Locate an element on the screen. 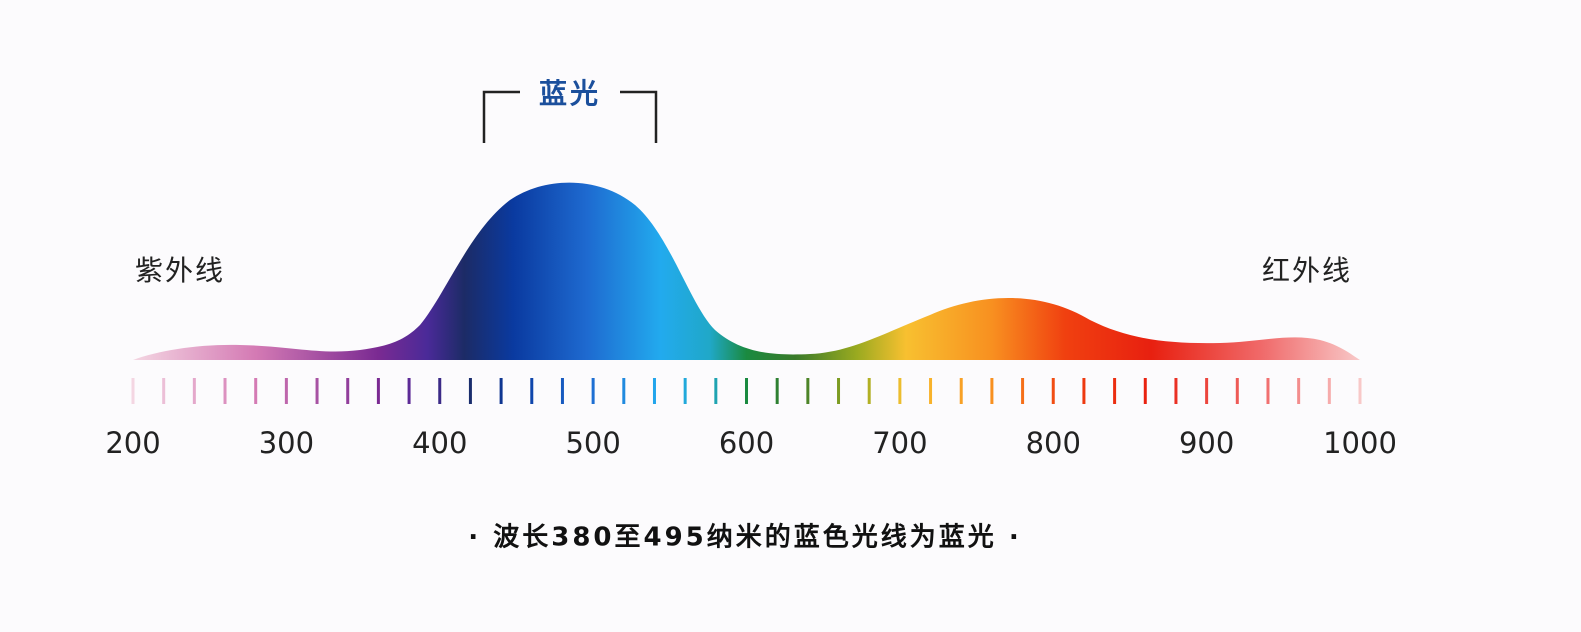 The height and width of the screenshot is (632, 1581). x-tick-label: 400 is located at coordinates (439, 443).